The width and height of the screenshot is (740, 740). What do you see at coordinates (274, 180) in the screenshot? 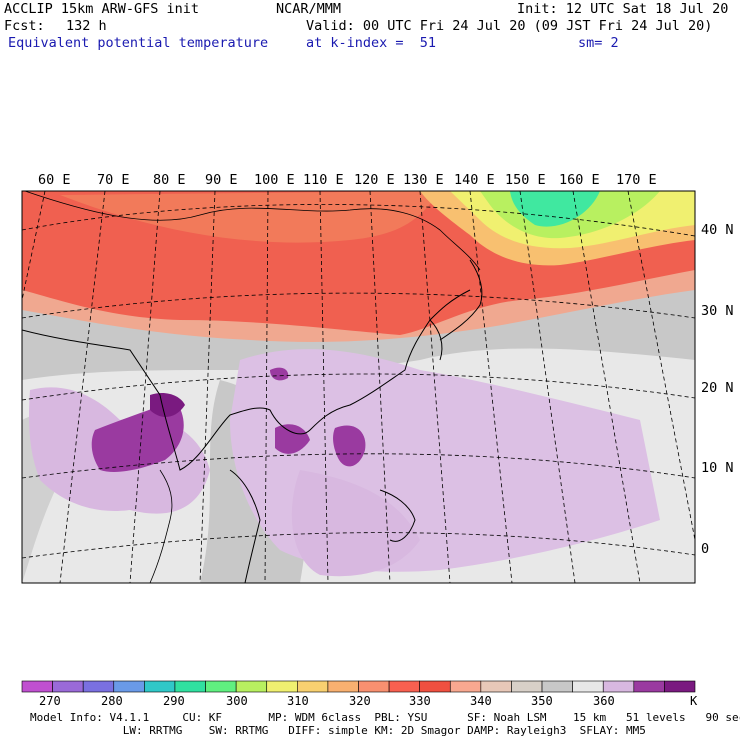
I see `lon-label: 100 E` at bounding box center [274, 180].